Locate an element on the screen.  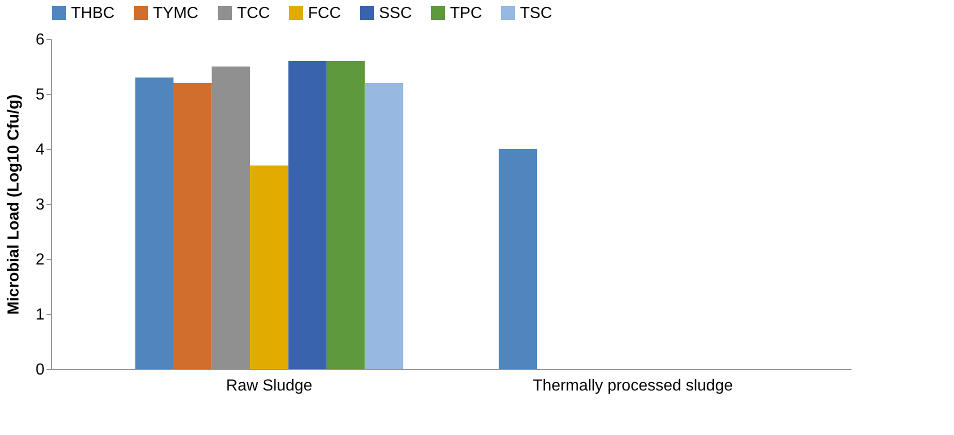
y-axis-title: Microbial Load (Log10 Cfu/g) is located at coordinates (14, 204).